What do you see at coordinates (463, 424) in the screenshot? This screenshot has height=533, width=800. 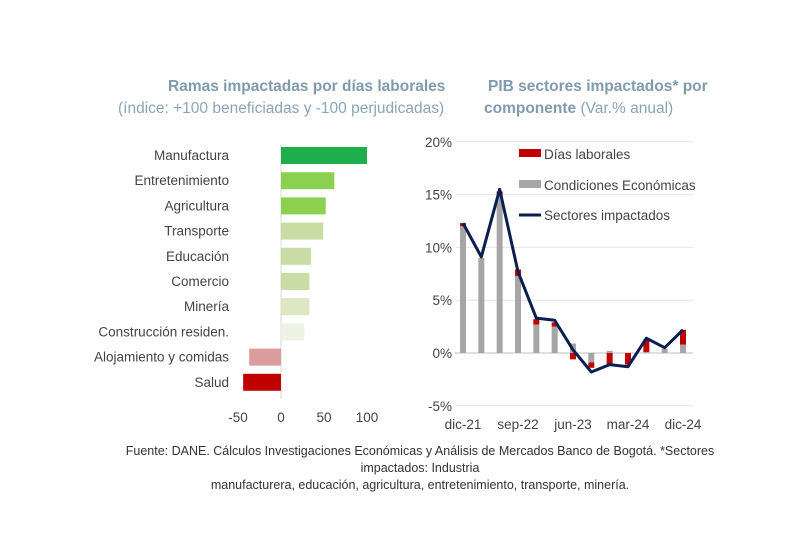 I see `x-tick-label: dic-21` at bounding box center [463, 424].